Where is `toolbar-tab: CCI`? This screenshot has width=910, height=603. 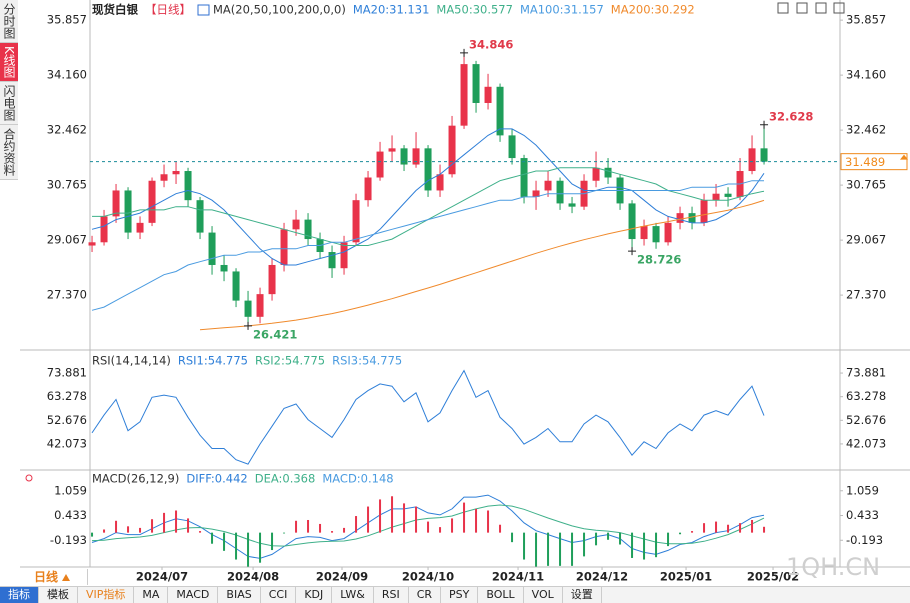 toolbar-tab: CCI is located at coordinates (279, 595).